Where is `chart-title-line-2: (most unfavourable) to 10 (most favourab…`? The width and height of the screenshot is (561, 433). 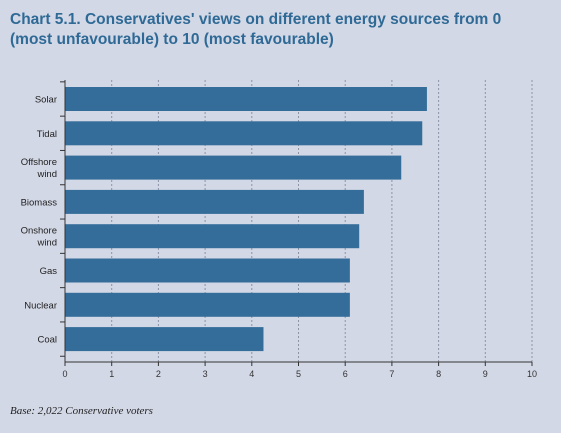 chart-title-line-2: (most unfavourable) to 10 (most favourab… is located at coordinates (172, 39).